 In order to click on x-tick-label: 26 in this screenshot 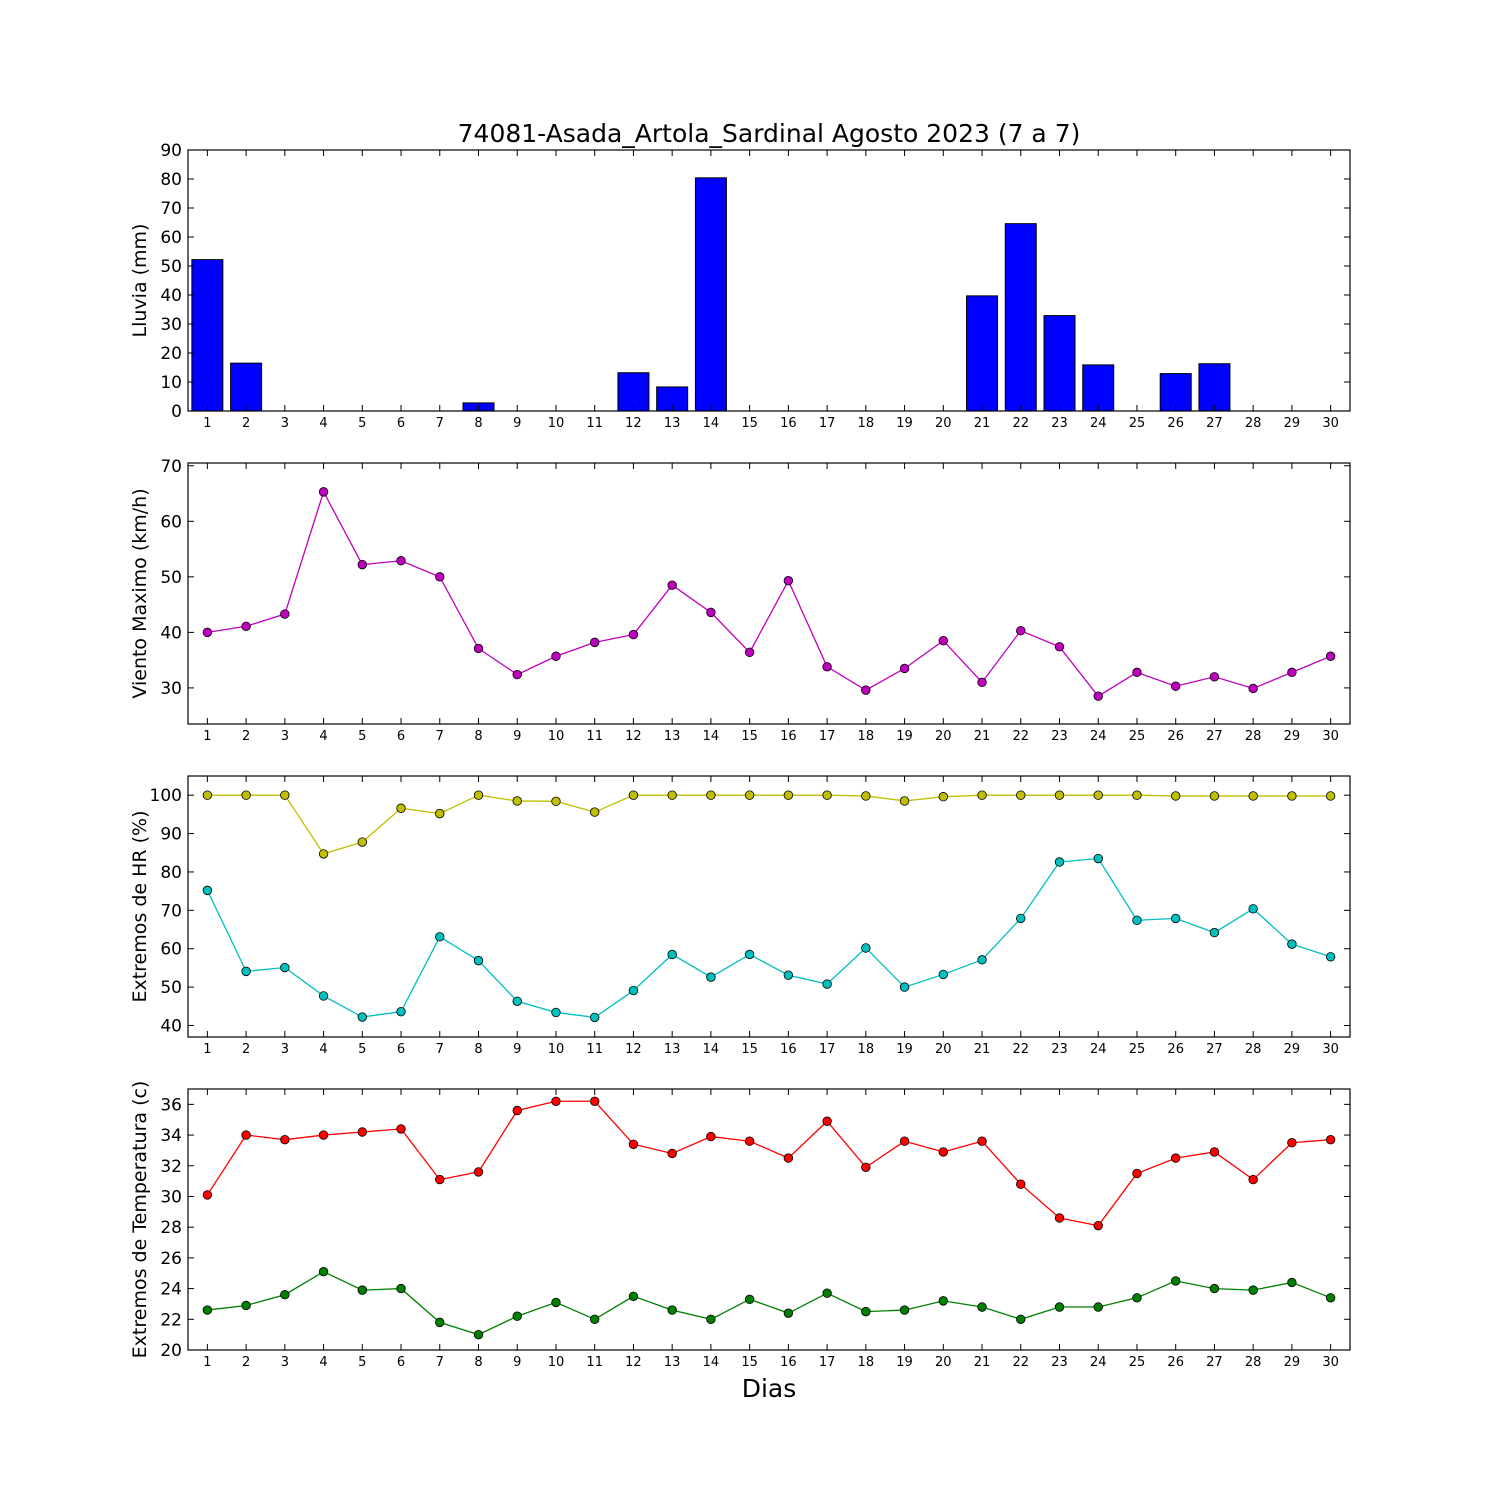, I will do `click(1175, 736)`.